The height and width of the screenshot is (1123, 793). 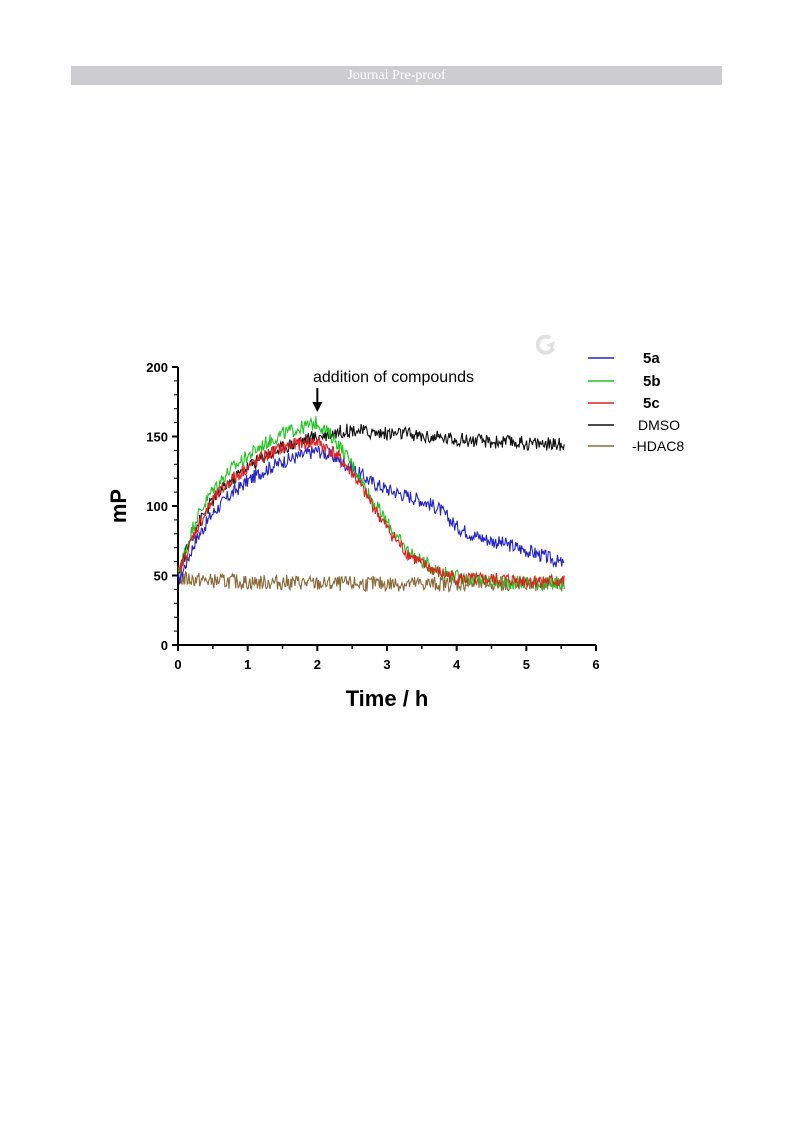 What do you see at coordinates (317, 400) in the screenshot?
I see `annotation-arrow` at bounding box center [317, 400].